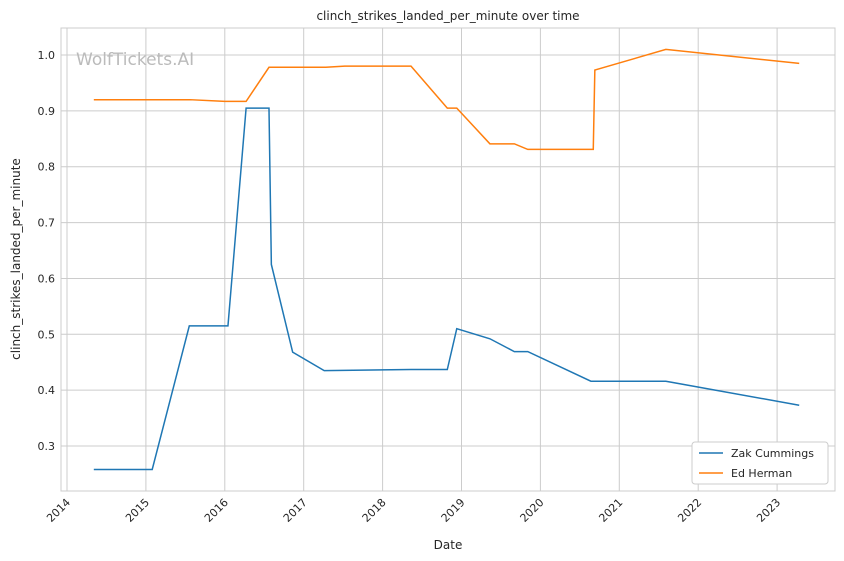 The height and width of the screenshot is (561, 844). I want to click on y-tick-label: 0.4, so click(47, 390).